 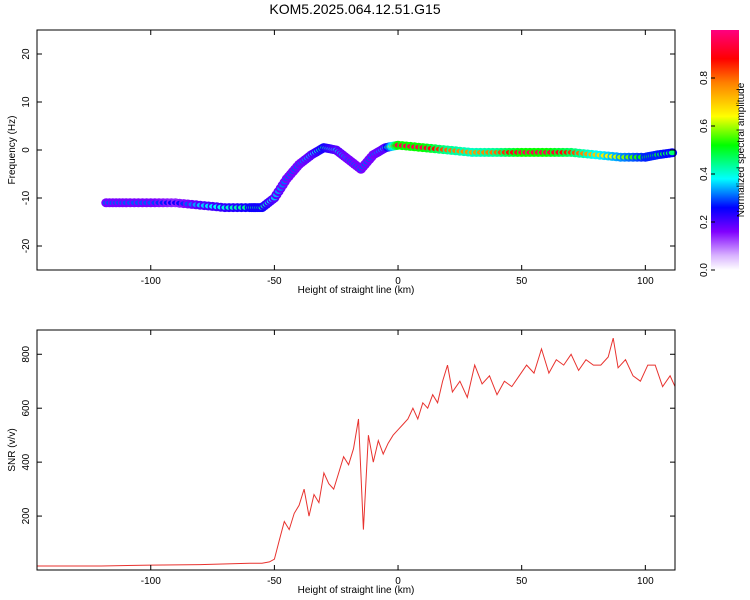 What do you see at coordinates (672, 153) in the screenshot?
I see `ridge-point` at bounding box center [672, 153].